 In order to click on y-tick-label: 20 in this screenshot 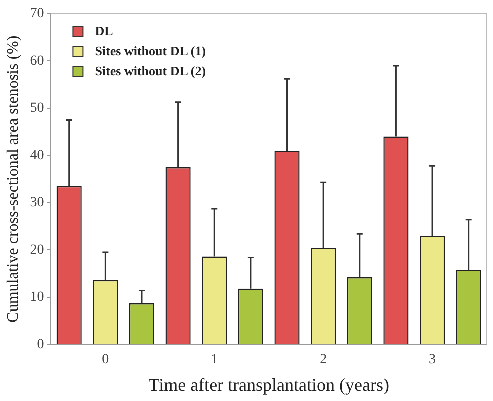, I will do `click(37, 250)`.